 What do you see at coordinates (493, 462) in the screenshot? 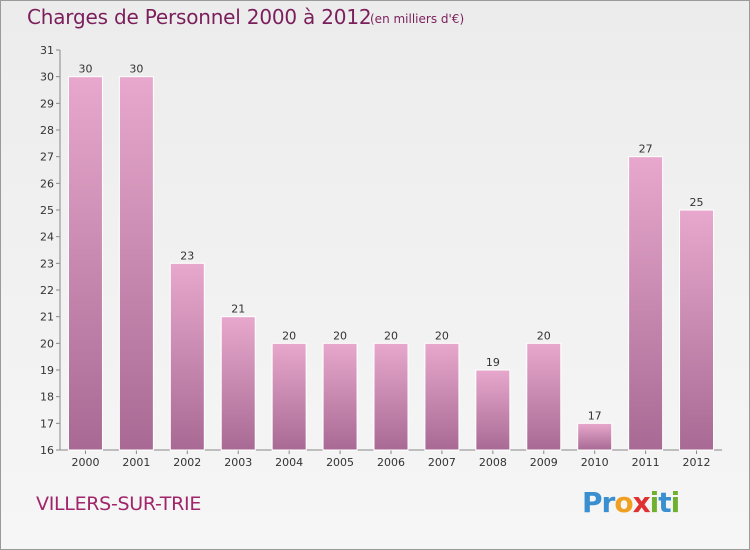
I see `x-tick-label-2008: 2008` at bounding box center [493, 462].